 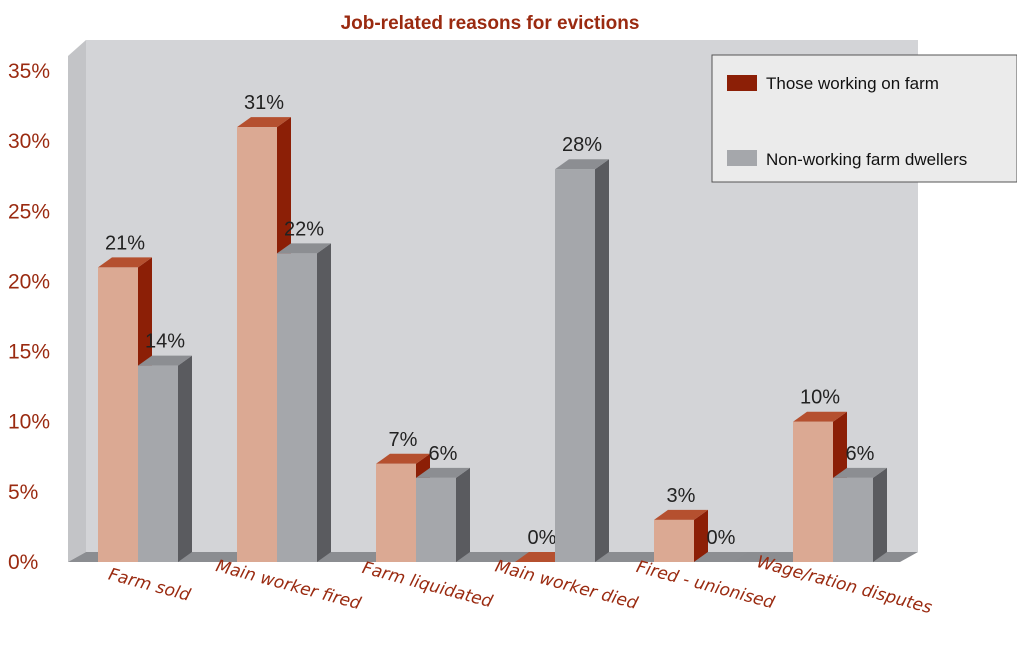 What do you see at coordinates (165, 342) in the screenshot?
I see `data-label-series-2-0: 14%` at bounding box center [165, 342].